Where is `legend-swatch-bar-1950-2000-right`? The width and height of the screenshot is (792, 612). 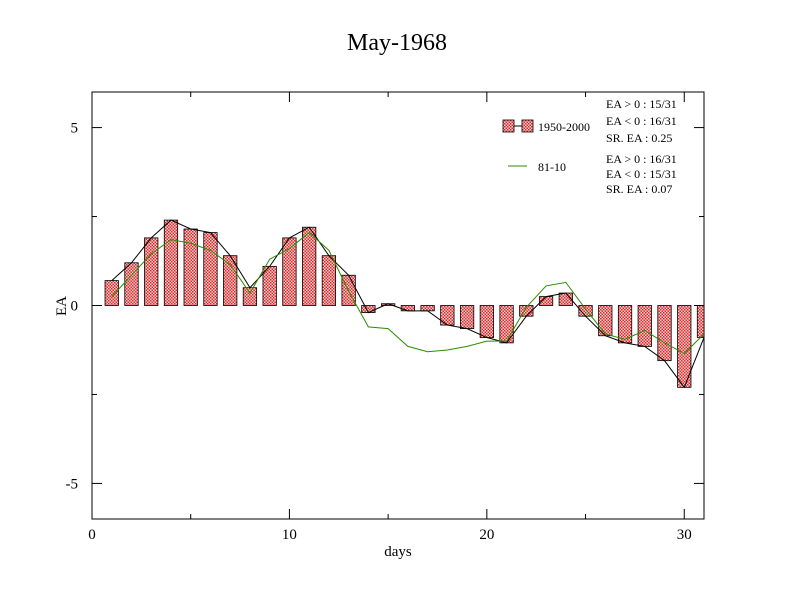 legend-swatch-bar-1950-2000-right is located at coordinates (527, 126).